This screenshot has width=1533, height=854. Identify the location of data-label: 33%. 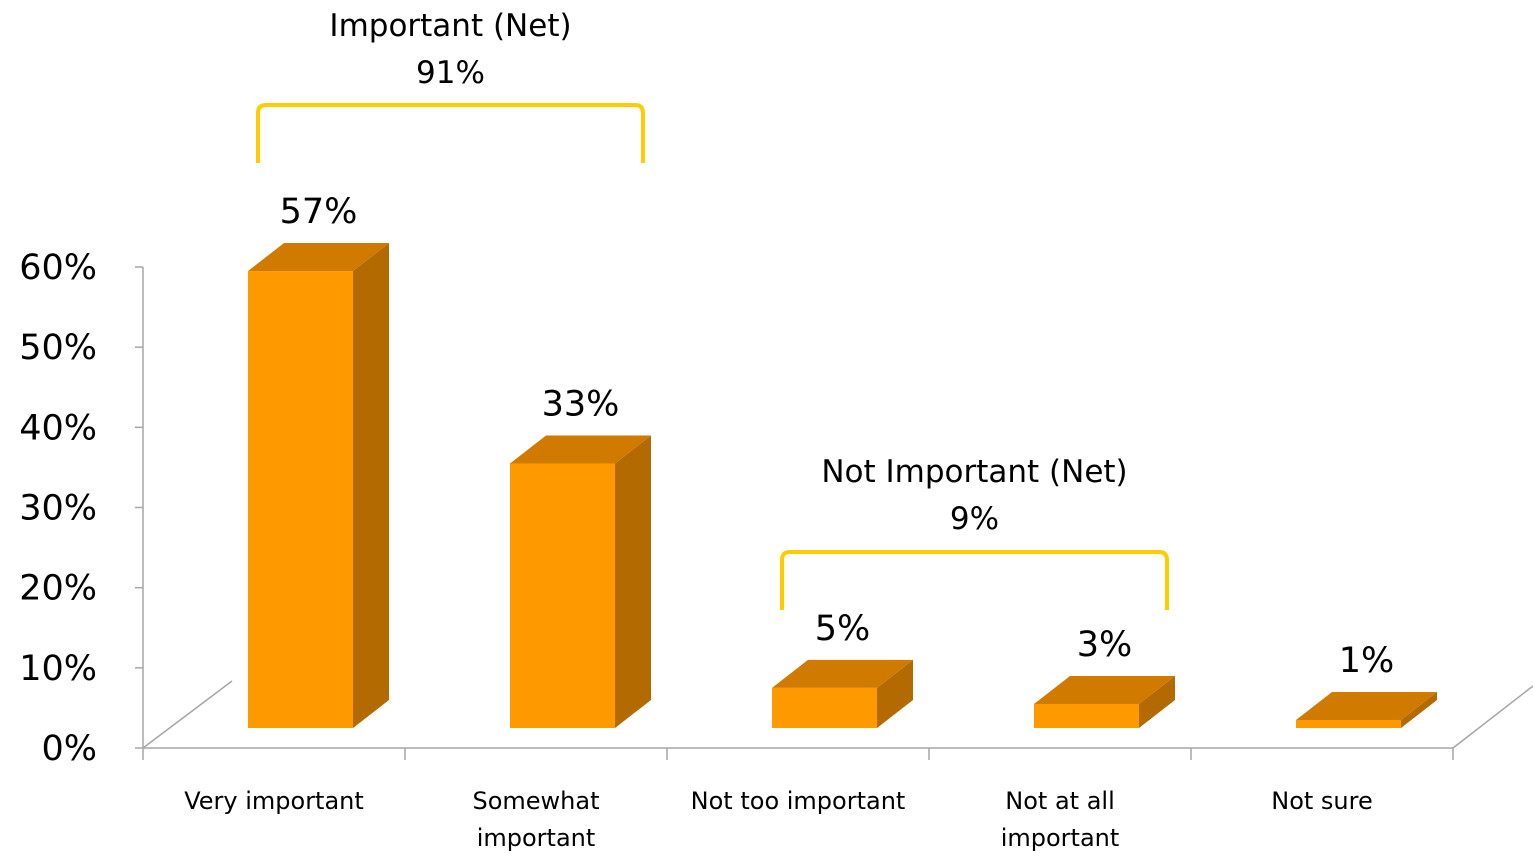
(581, 404).